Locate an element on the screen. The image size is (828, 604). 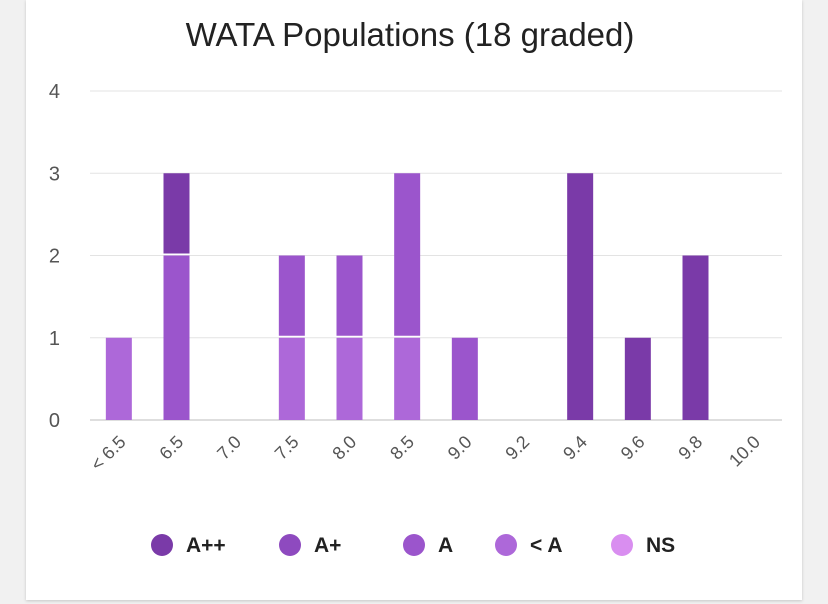
x-tick-label: 9.6 is located at coordinates (633, 448).